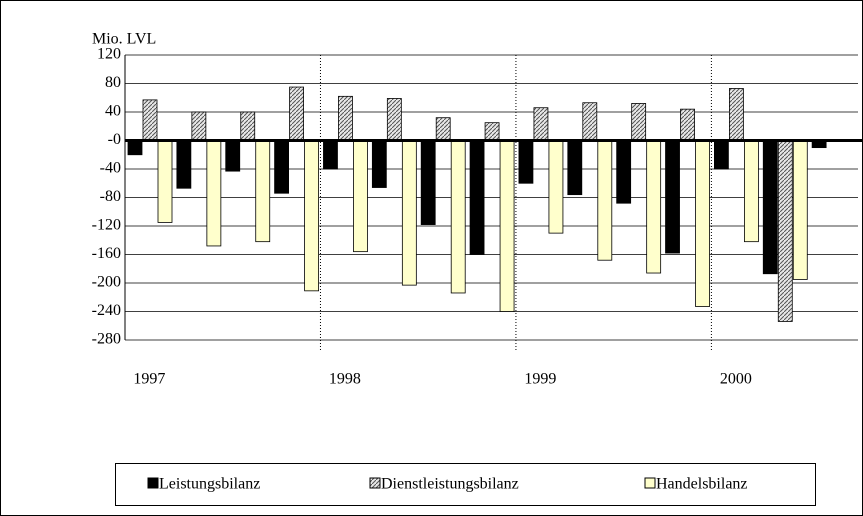  What do you see at coordinates (106, 225) in the screenshot?
I see `y-tick-label: -120` at bounding box center [106, 225].